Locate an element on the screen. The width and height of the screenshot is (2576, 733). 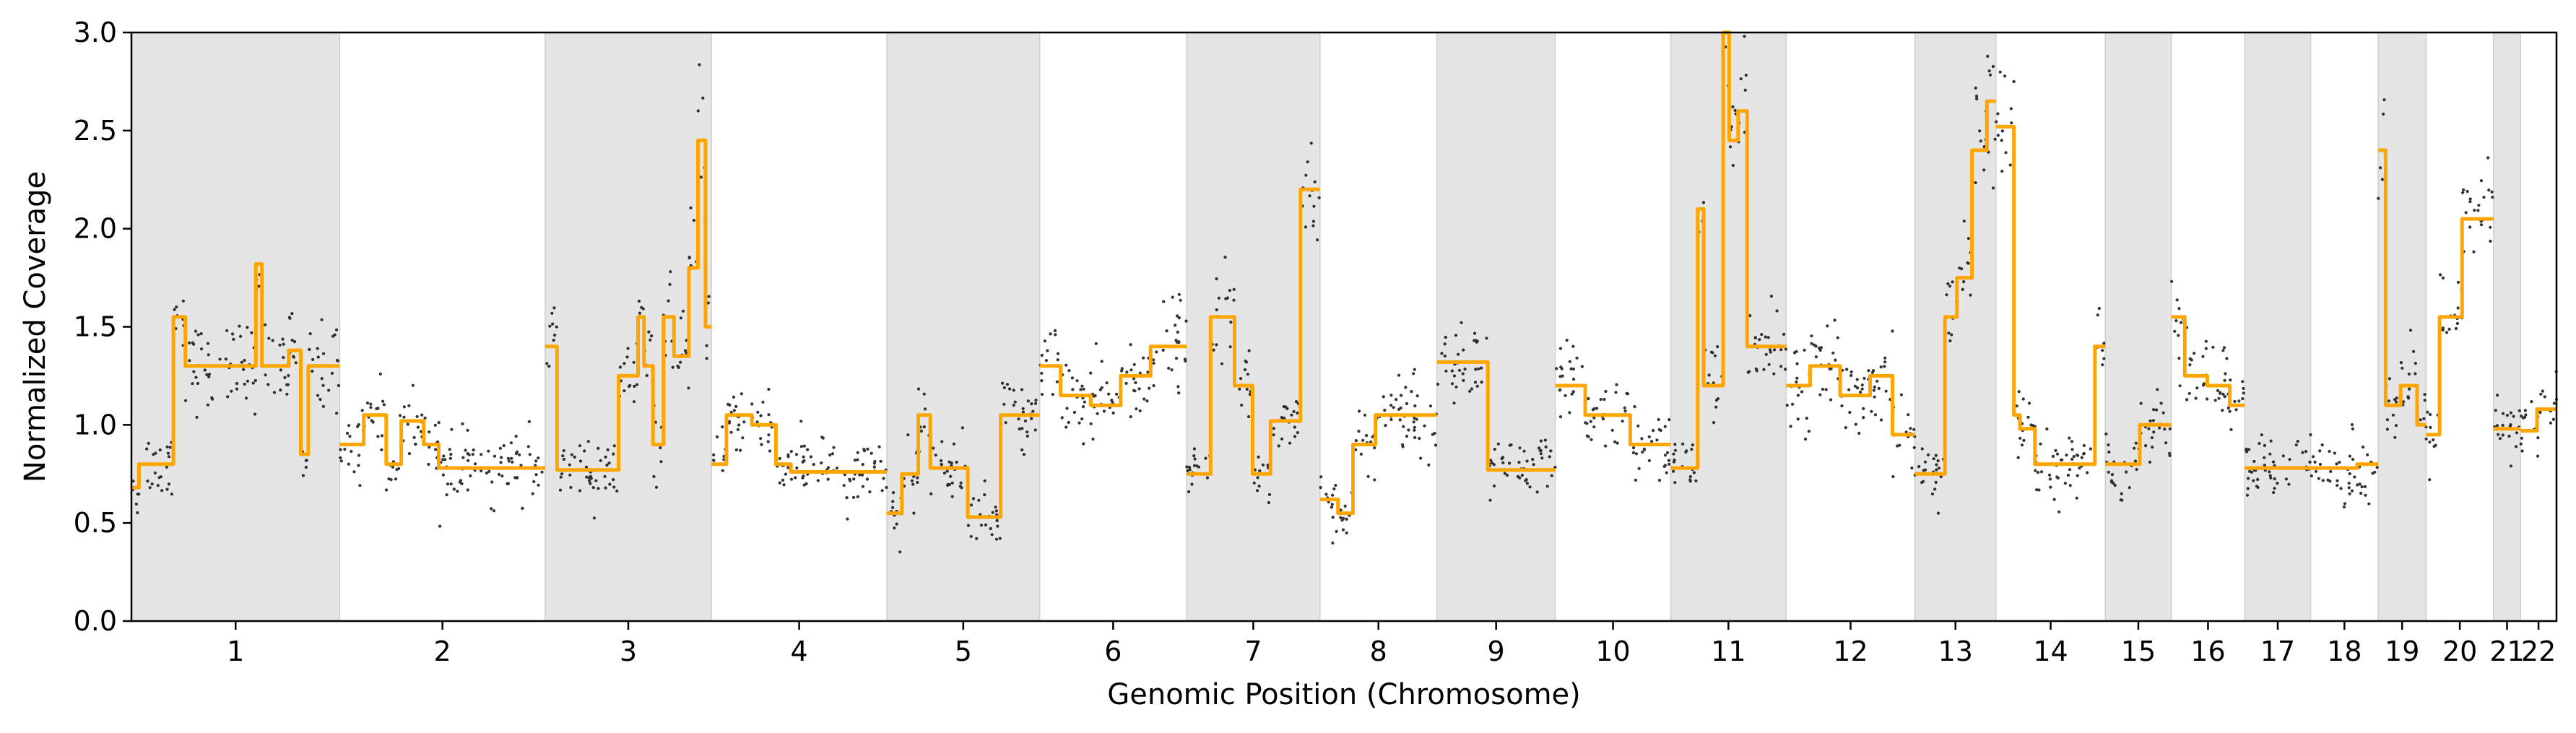
y-tick-label: 1.5 is located at coordinates (95, 327).